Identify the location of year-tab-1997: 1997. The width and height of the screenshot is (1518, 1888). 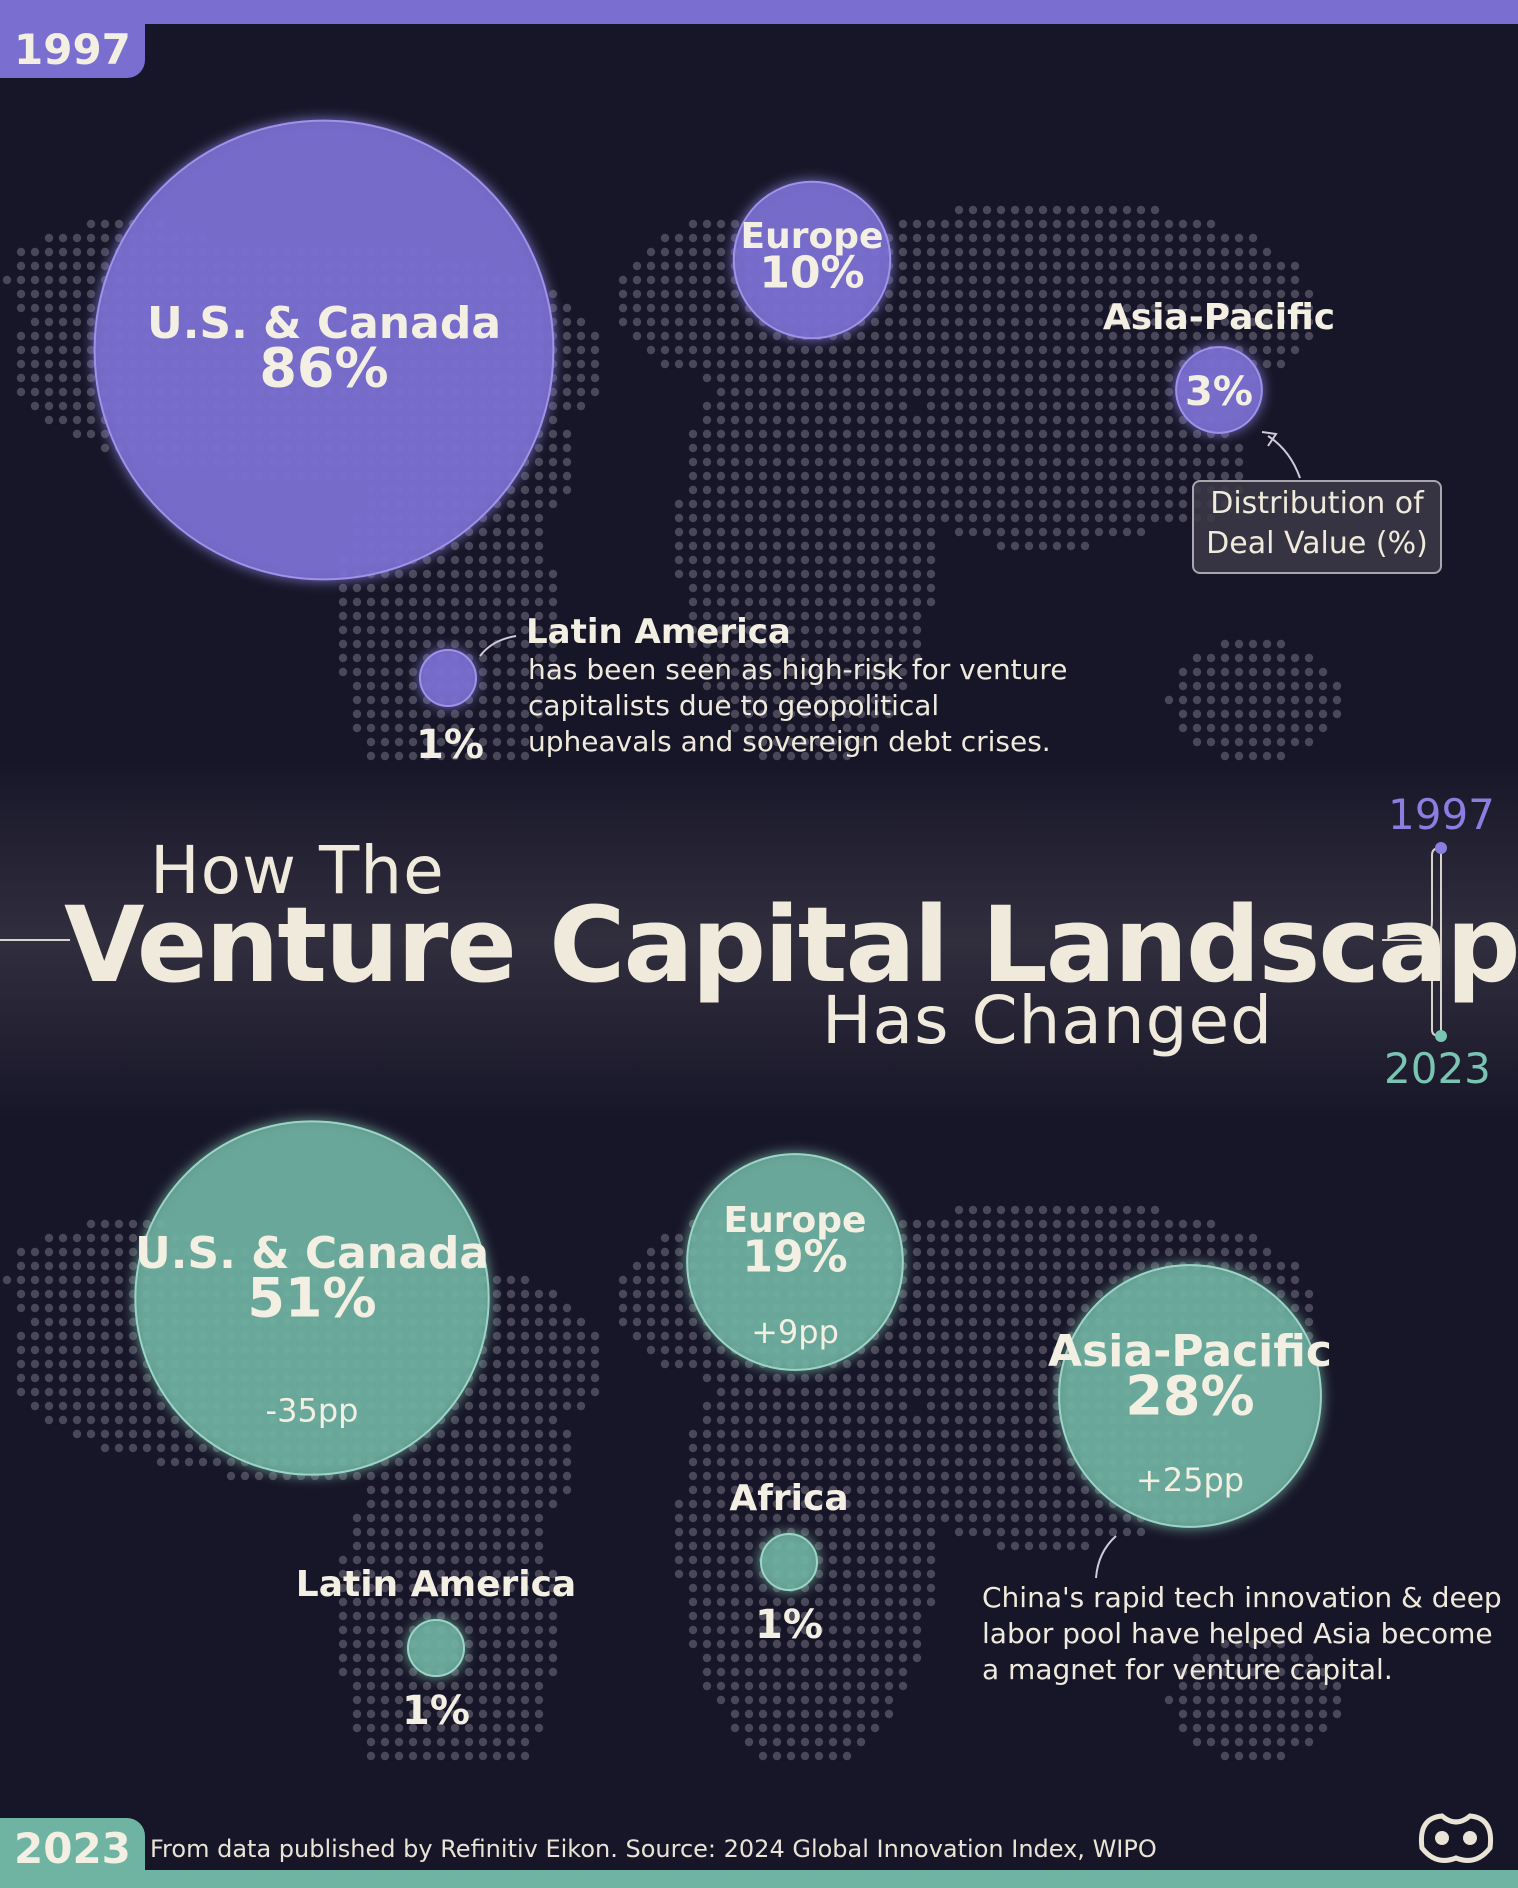
(72, 50).